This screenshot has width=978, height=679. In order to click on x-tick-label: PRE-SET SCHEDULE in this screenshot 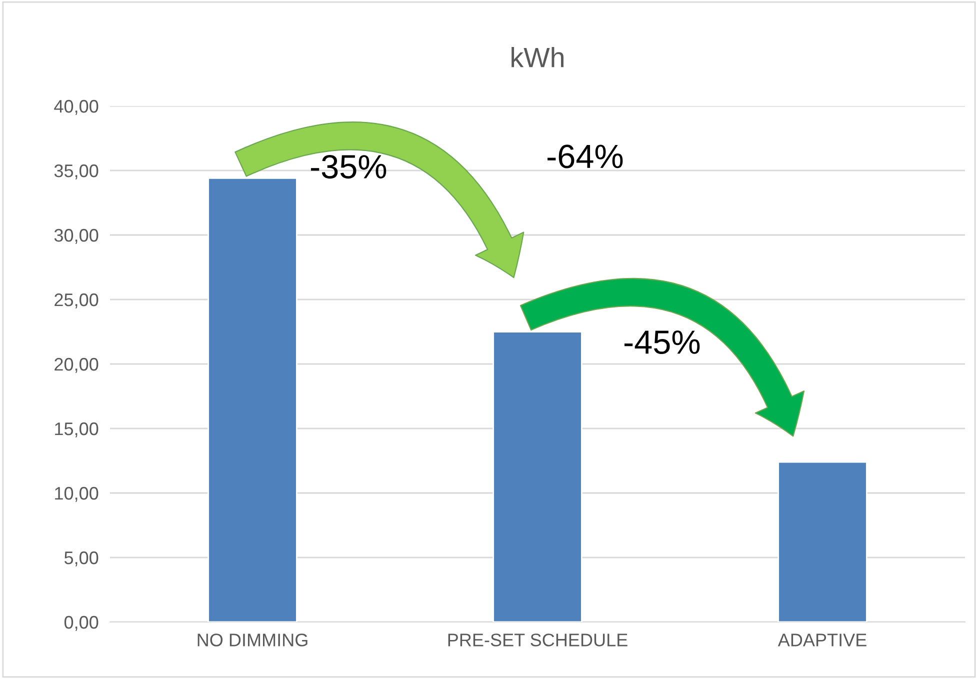, I will do `click(538, 640)`.